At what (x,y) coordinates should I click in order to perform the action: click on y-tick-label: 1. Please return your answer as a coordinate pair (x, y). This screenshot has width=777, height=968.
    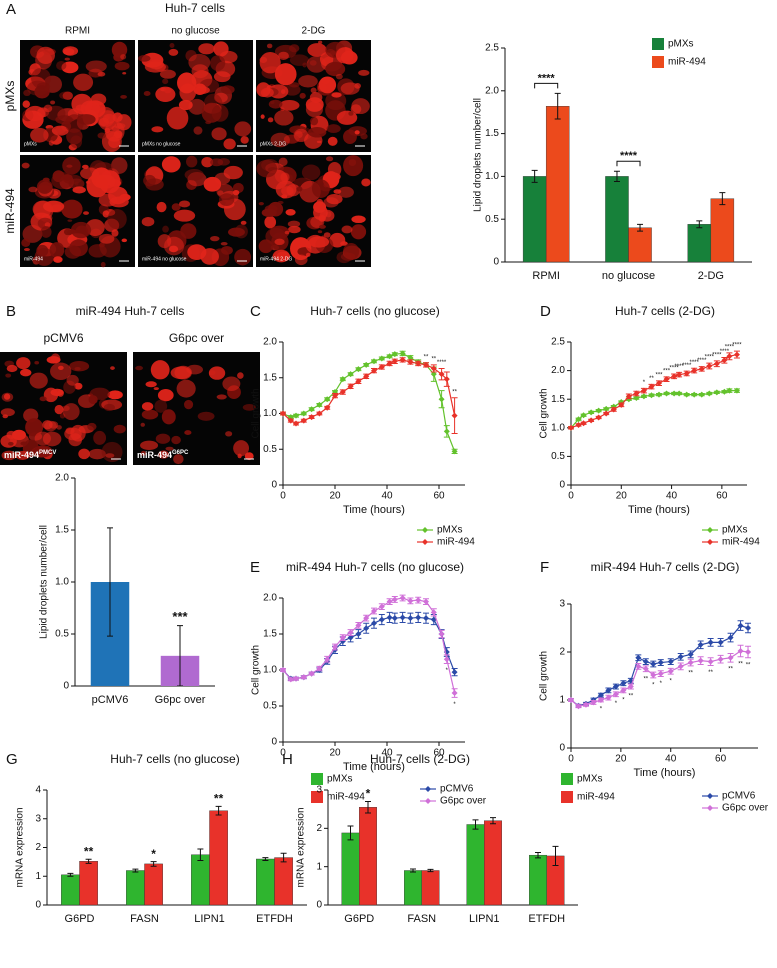
    Looking at the image, I should click on (38, 876).